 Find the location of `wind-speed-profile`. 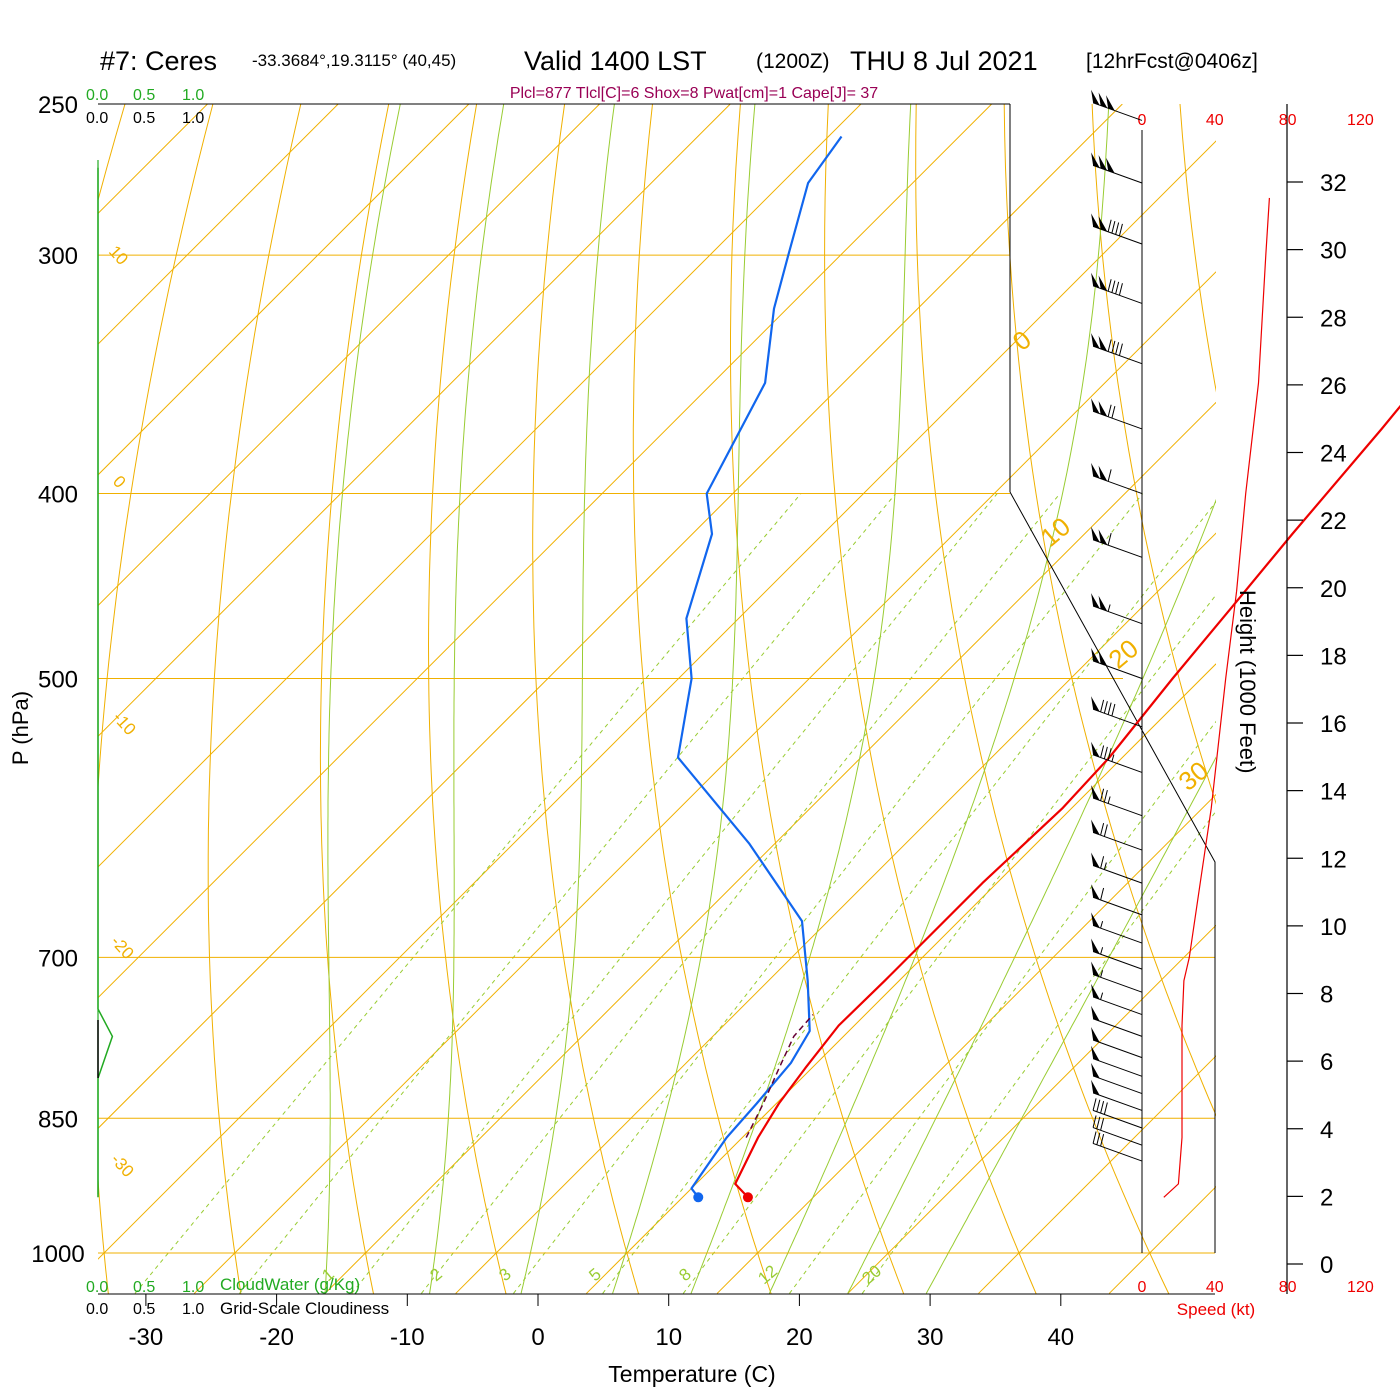

wind-speed-profile is located at coordinates (1216, 697).